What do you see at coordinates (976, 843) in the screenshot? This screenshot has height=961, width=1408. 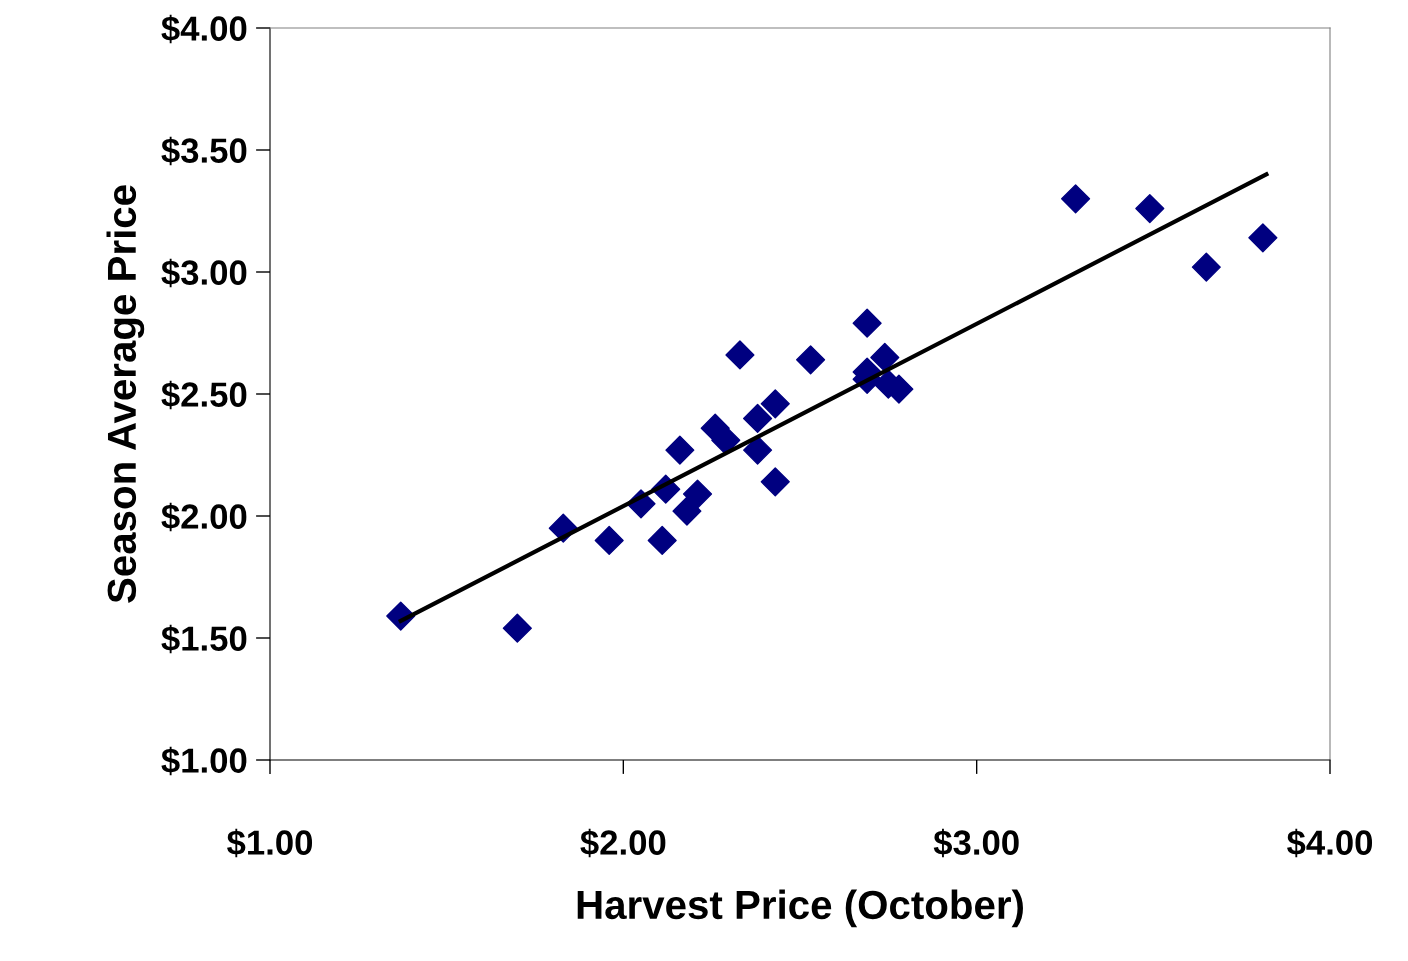 I see `x-tick-label: $3.00` at bounding box center [976, 843].